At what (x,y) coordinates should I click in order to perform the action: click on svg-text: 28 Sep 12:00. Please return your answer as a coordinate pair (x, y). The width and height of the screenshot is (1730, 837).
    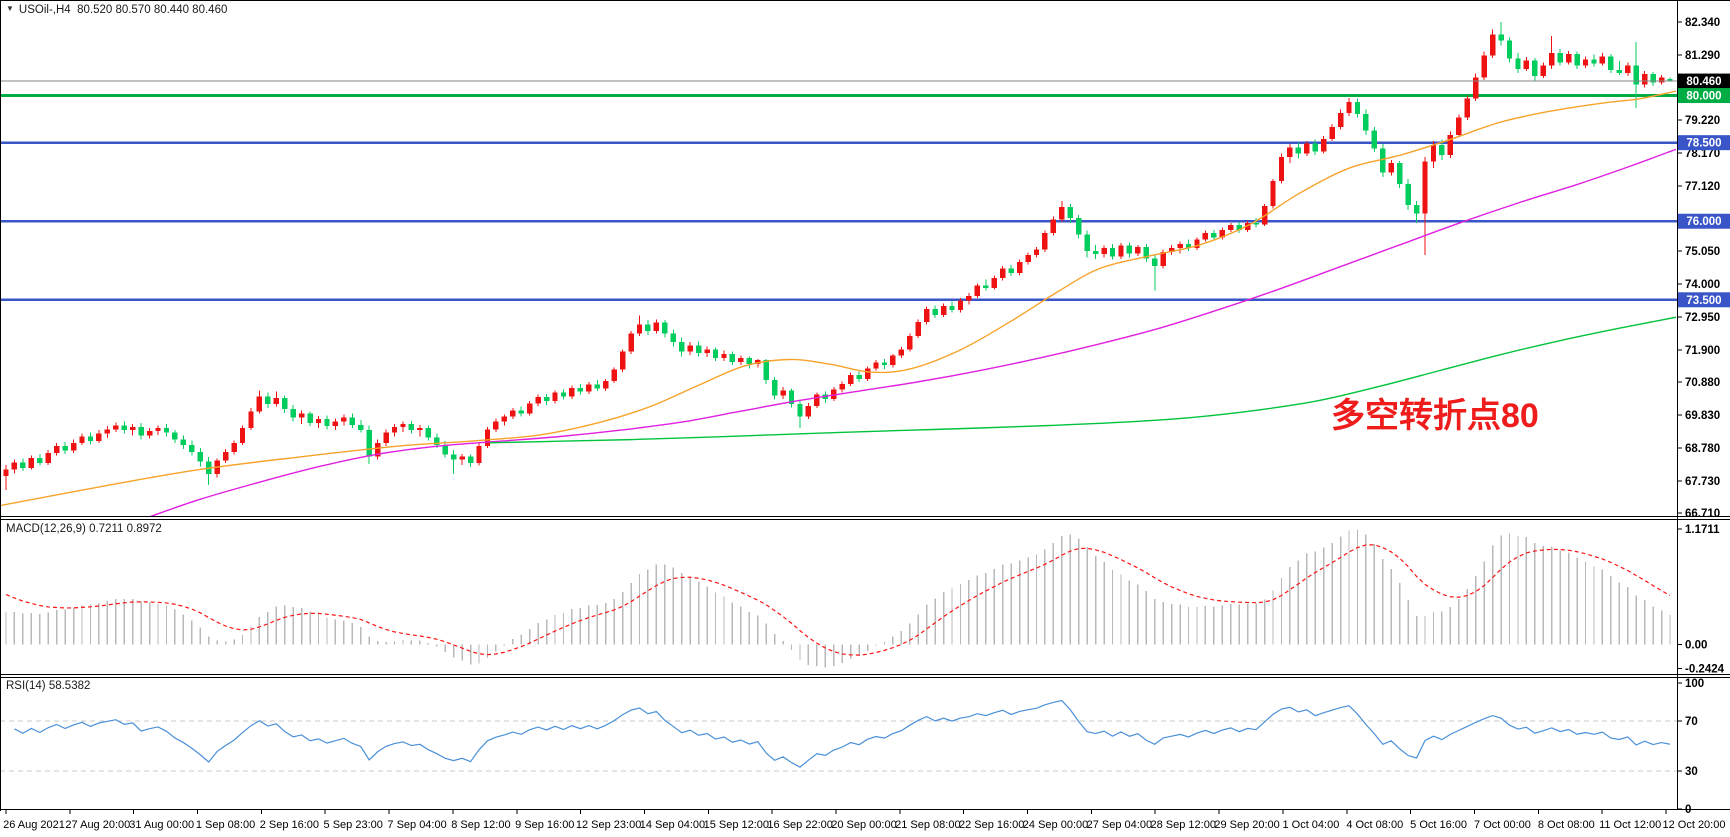
    Looking at the image, I should click on (1183, 825).